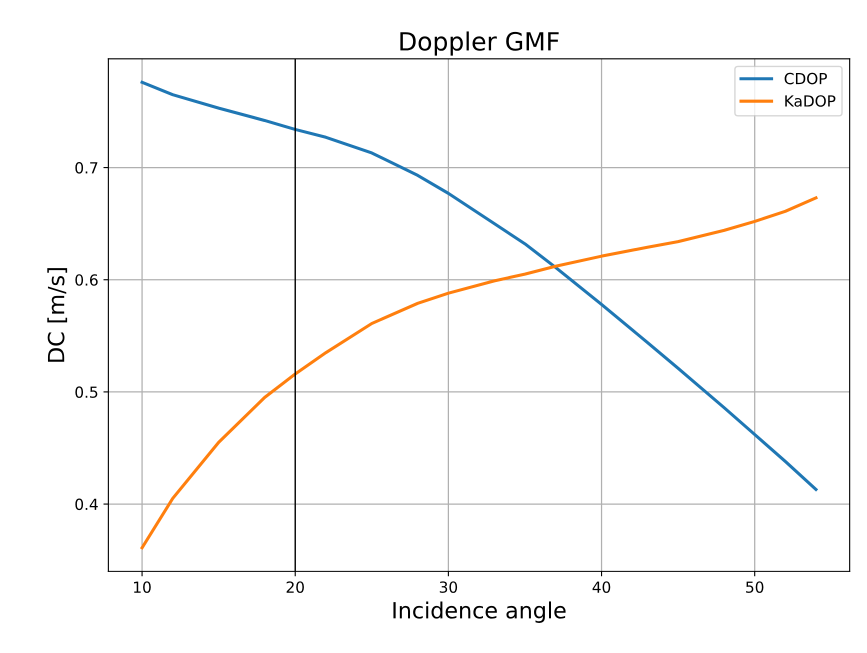  Describe the element at coordinates (86, 392) in the screenshot. I see `y-tick-label: 0.5` at that location.